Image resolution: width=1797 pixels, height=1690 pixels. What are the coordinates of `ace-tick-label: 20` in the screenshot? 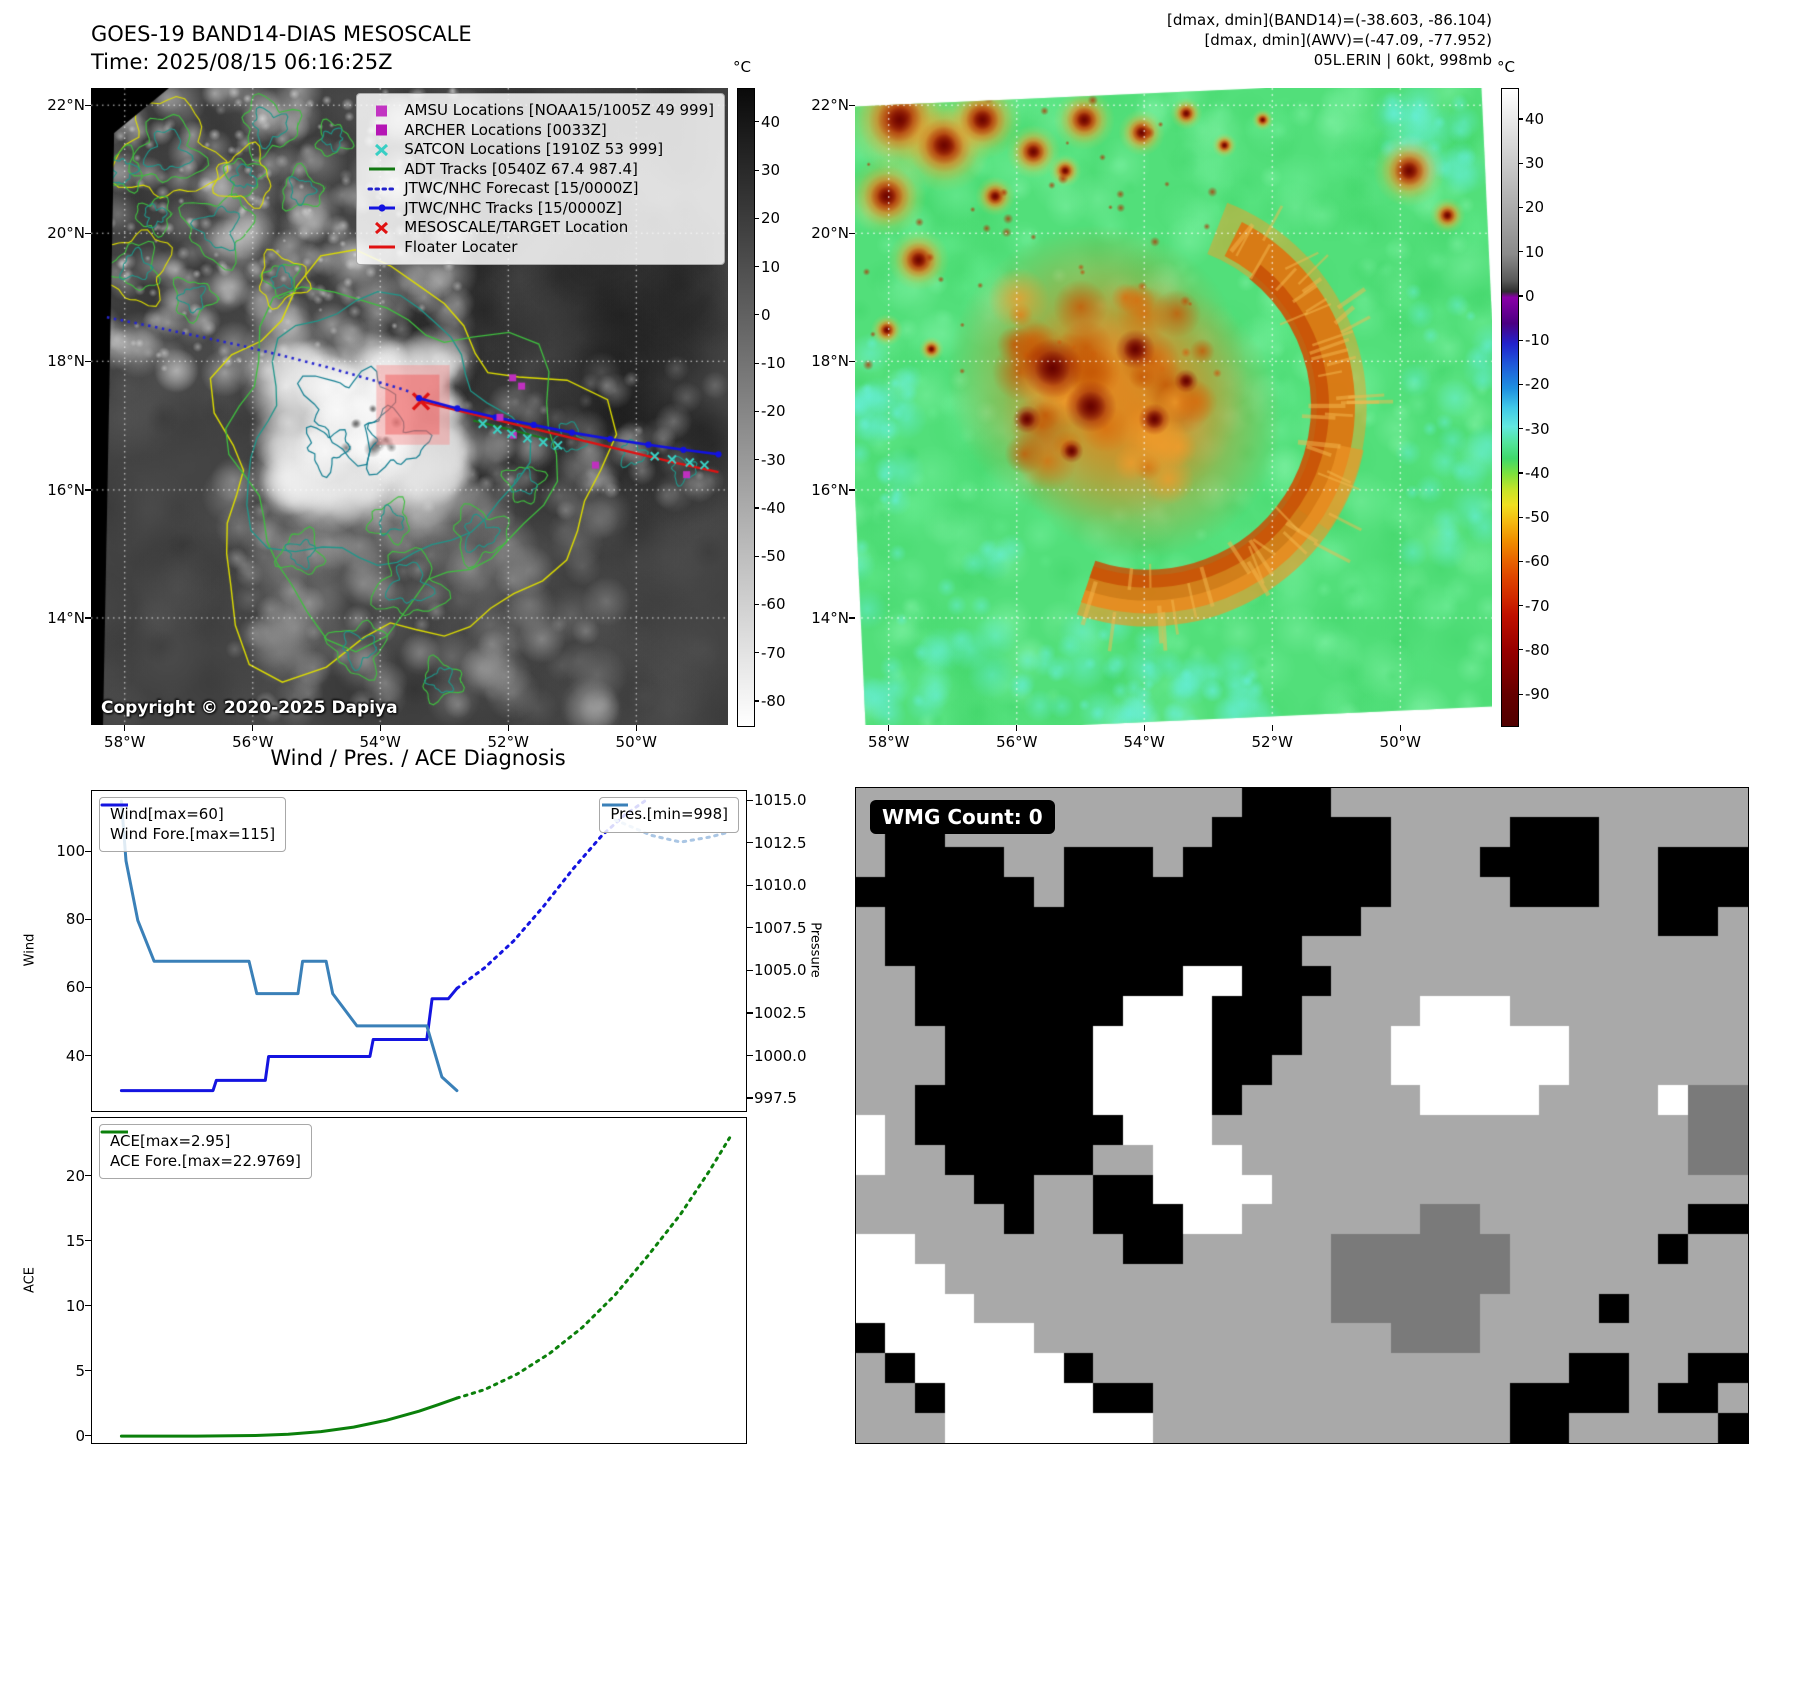 It's located at (75, 1175).